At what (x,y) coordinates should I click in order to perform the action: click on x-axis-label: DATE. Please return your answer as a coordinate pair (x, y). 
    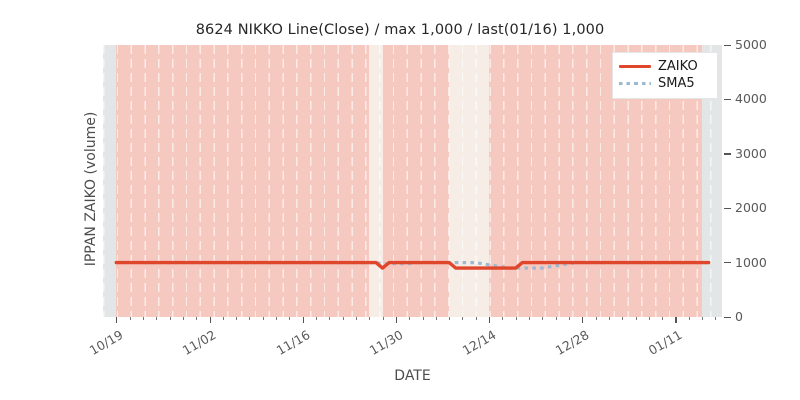
    Looking at the image, I should click on (412, 376).